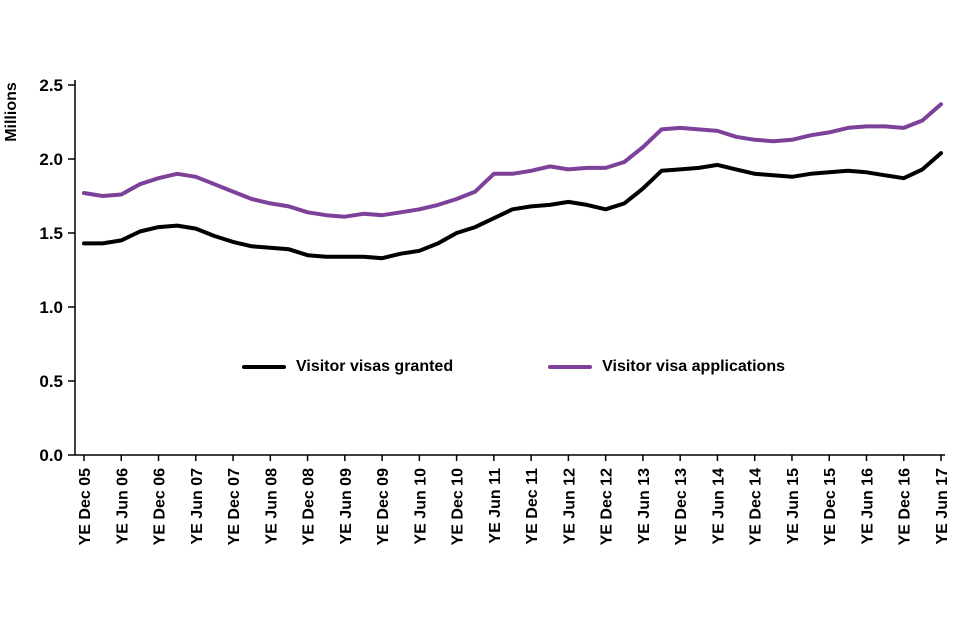 Image resolution: width=960 pixels, height=640 pixels. I want to click on x-tick-label: YE Jun 06, so click(122, 506).